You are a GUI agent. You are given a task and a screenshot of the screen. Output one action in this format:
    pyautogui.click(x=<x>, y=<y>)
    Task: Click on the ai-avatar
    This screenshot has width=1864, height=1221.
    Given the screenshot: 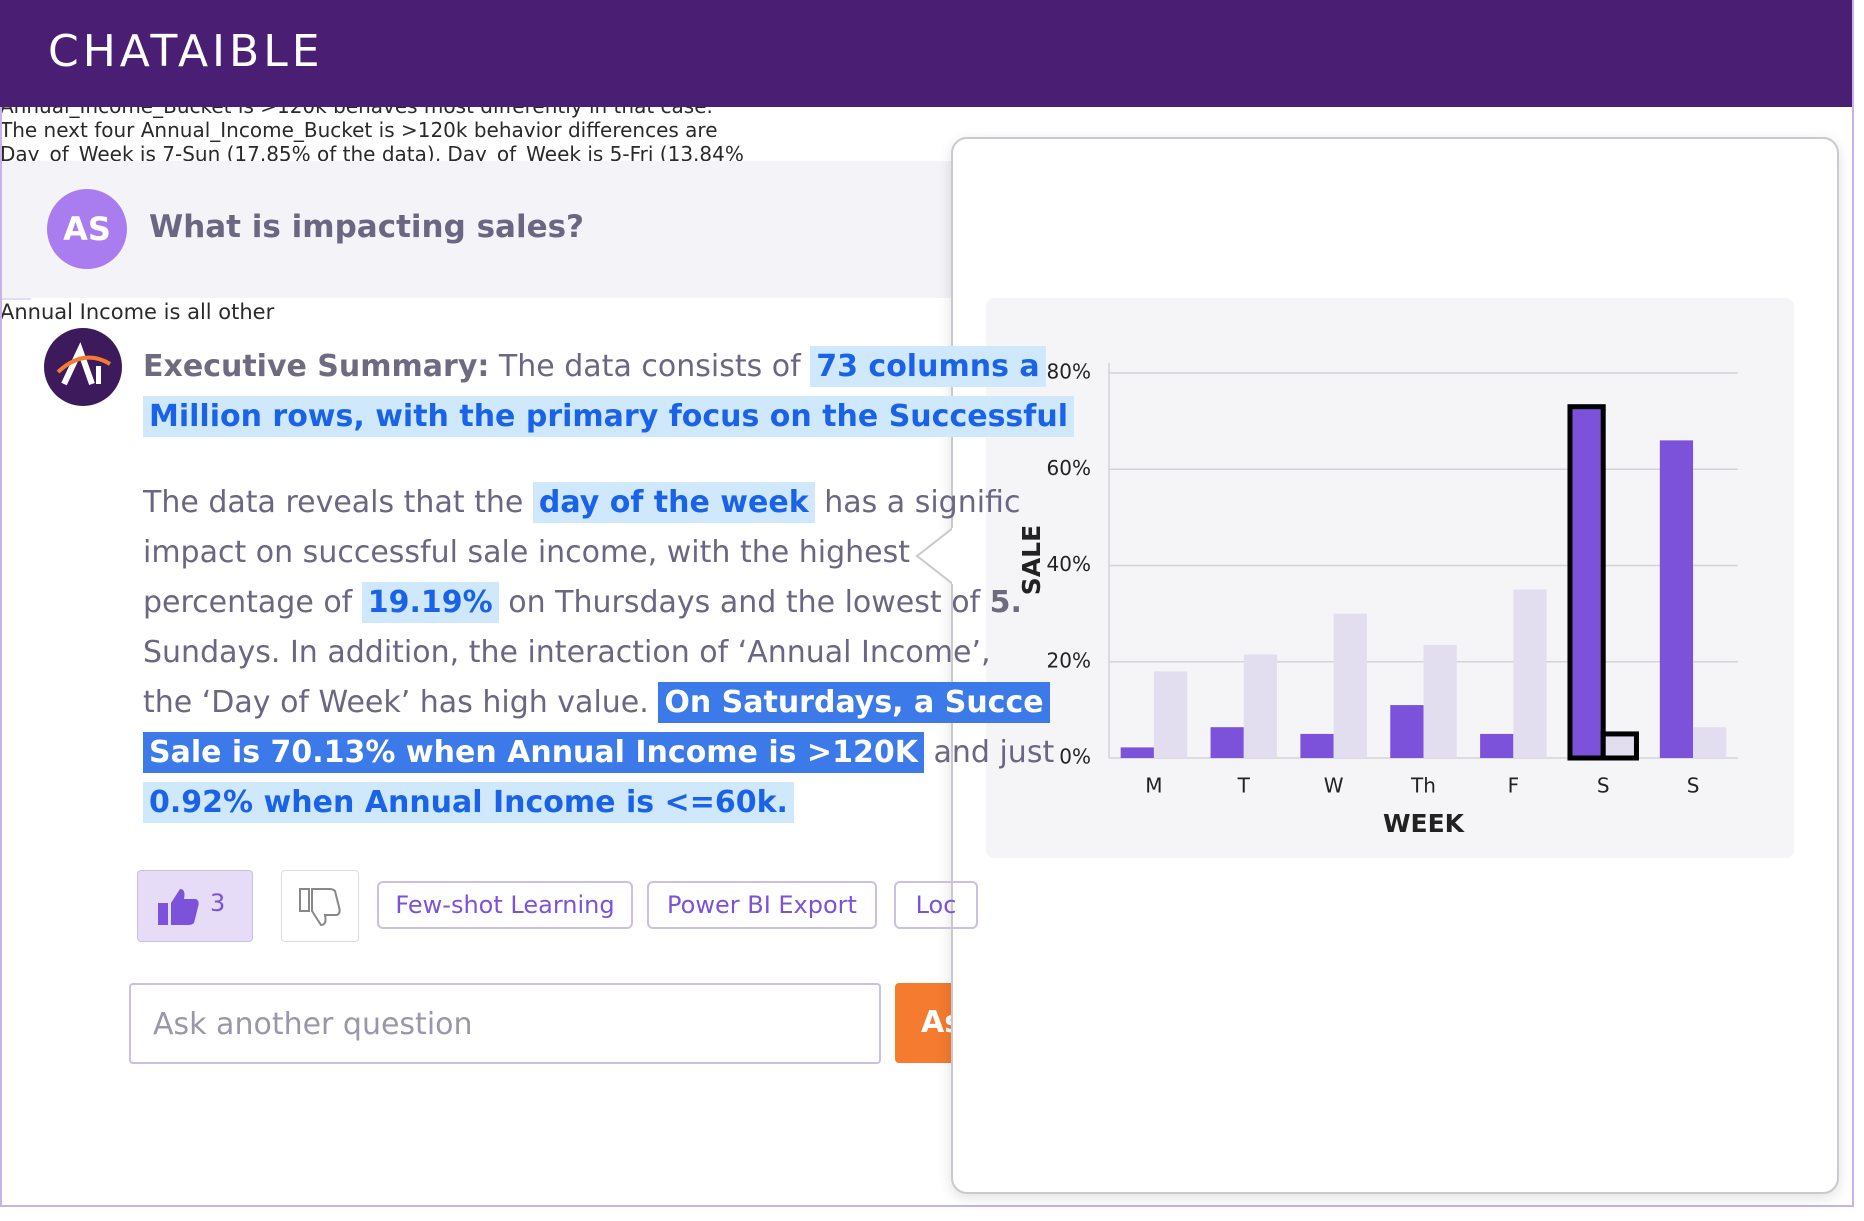 What is the action you would take?
    pyautogui.click(x=83, y=367)
    